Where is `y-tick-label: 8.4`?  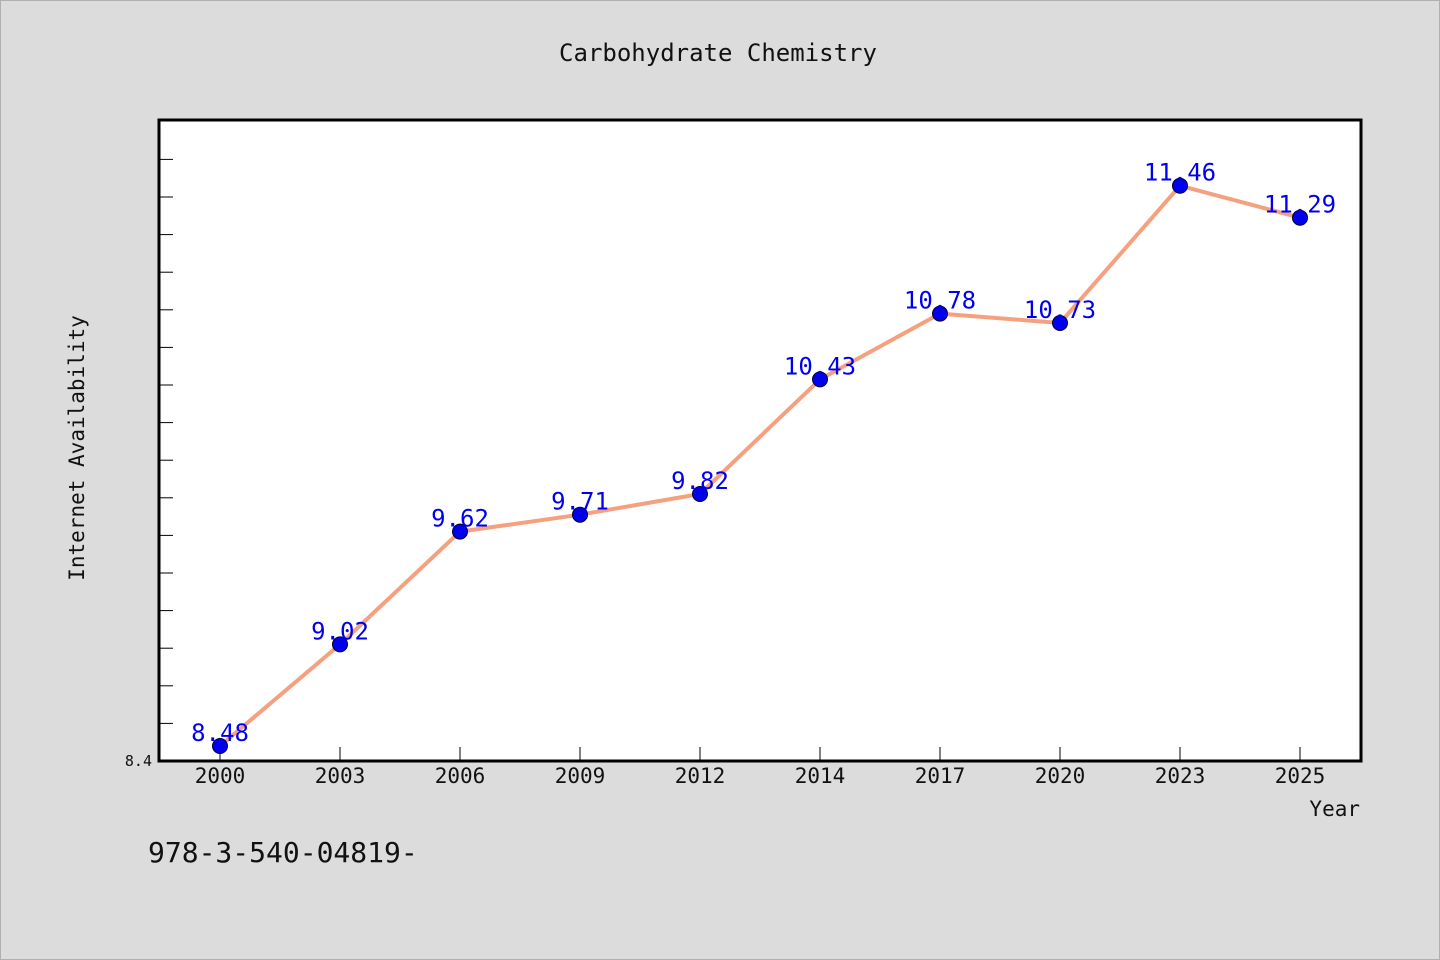 y-tick-label: 8.4 is located at coordinates (138, 761).